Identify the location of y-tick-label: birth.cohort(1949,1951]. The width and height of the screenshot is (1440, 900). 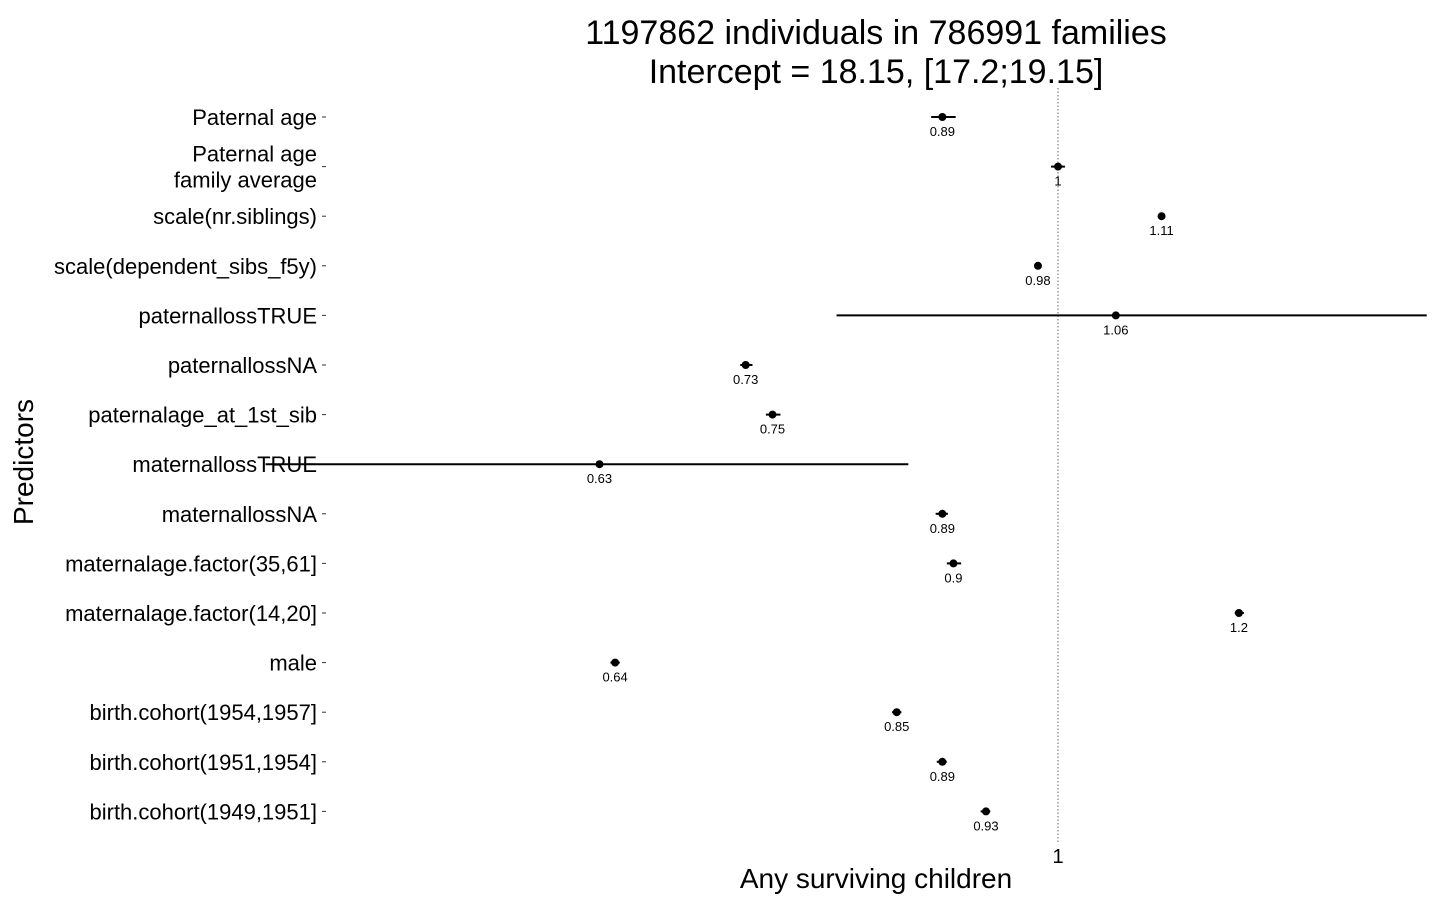
(204, 811).